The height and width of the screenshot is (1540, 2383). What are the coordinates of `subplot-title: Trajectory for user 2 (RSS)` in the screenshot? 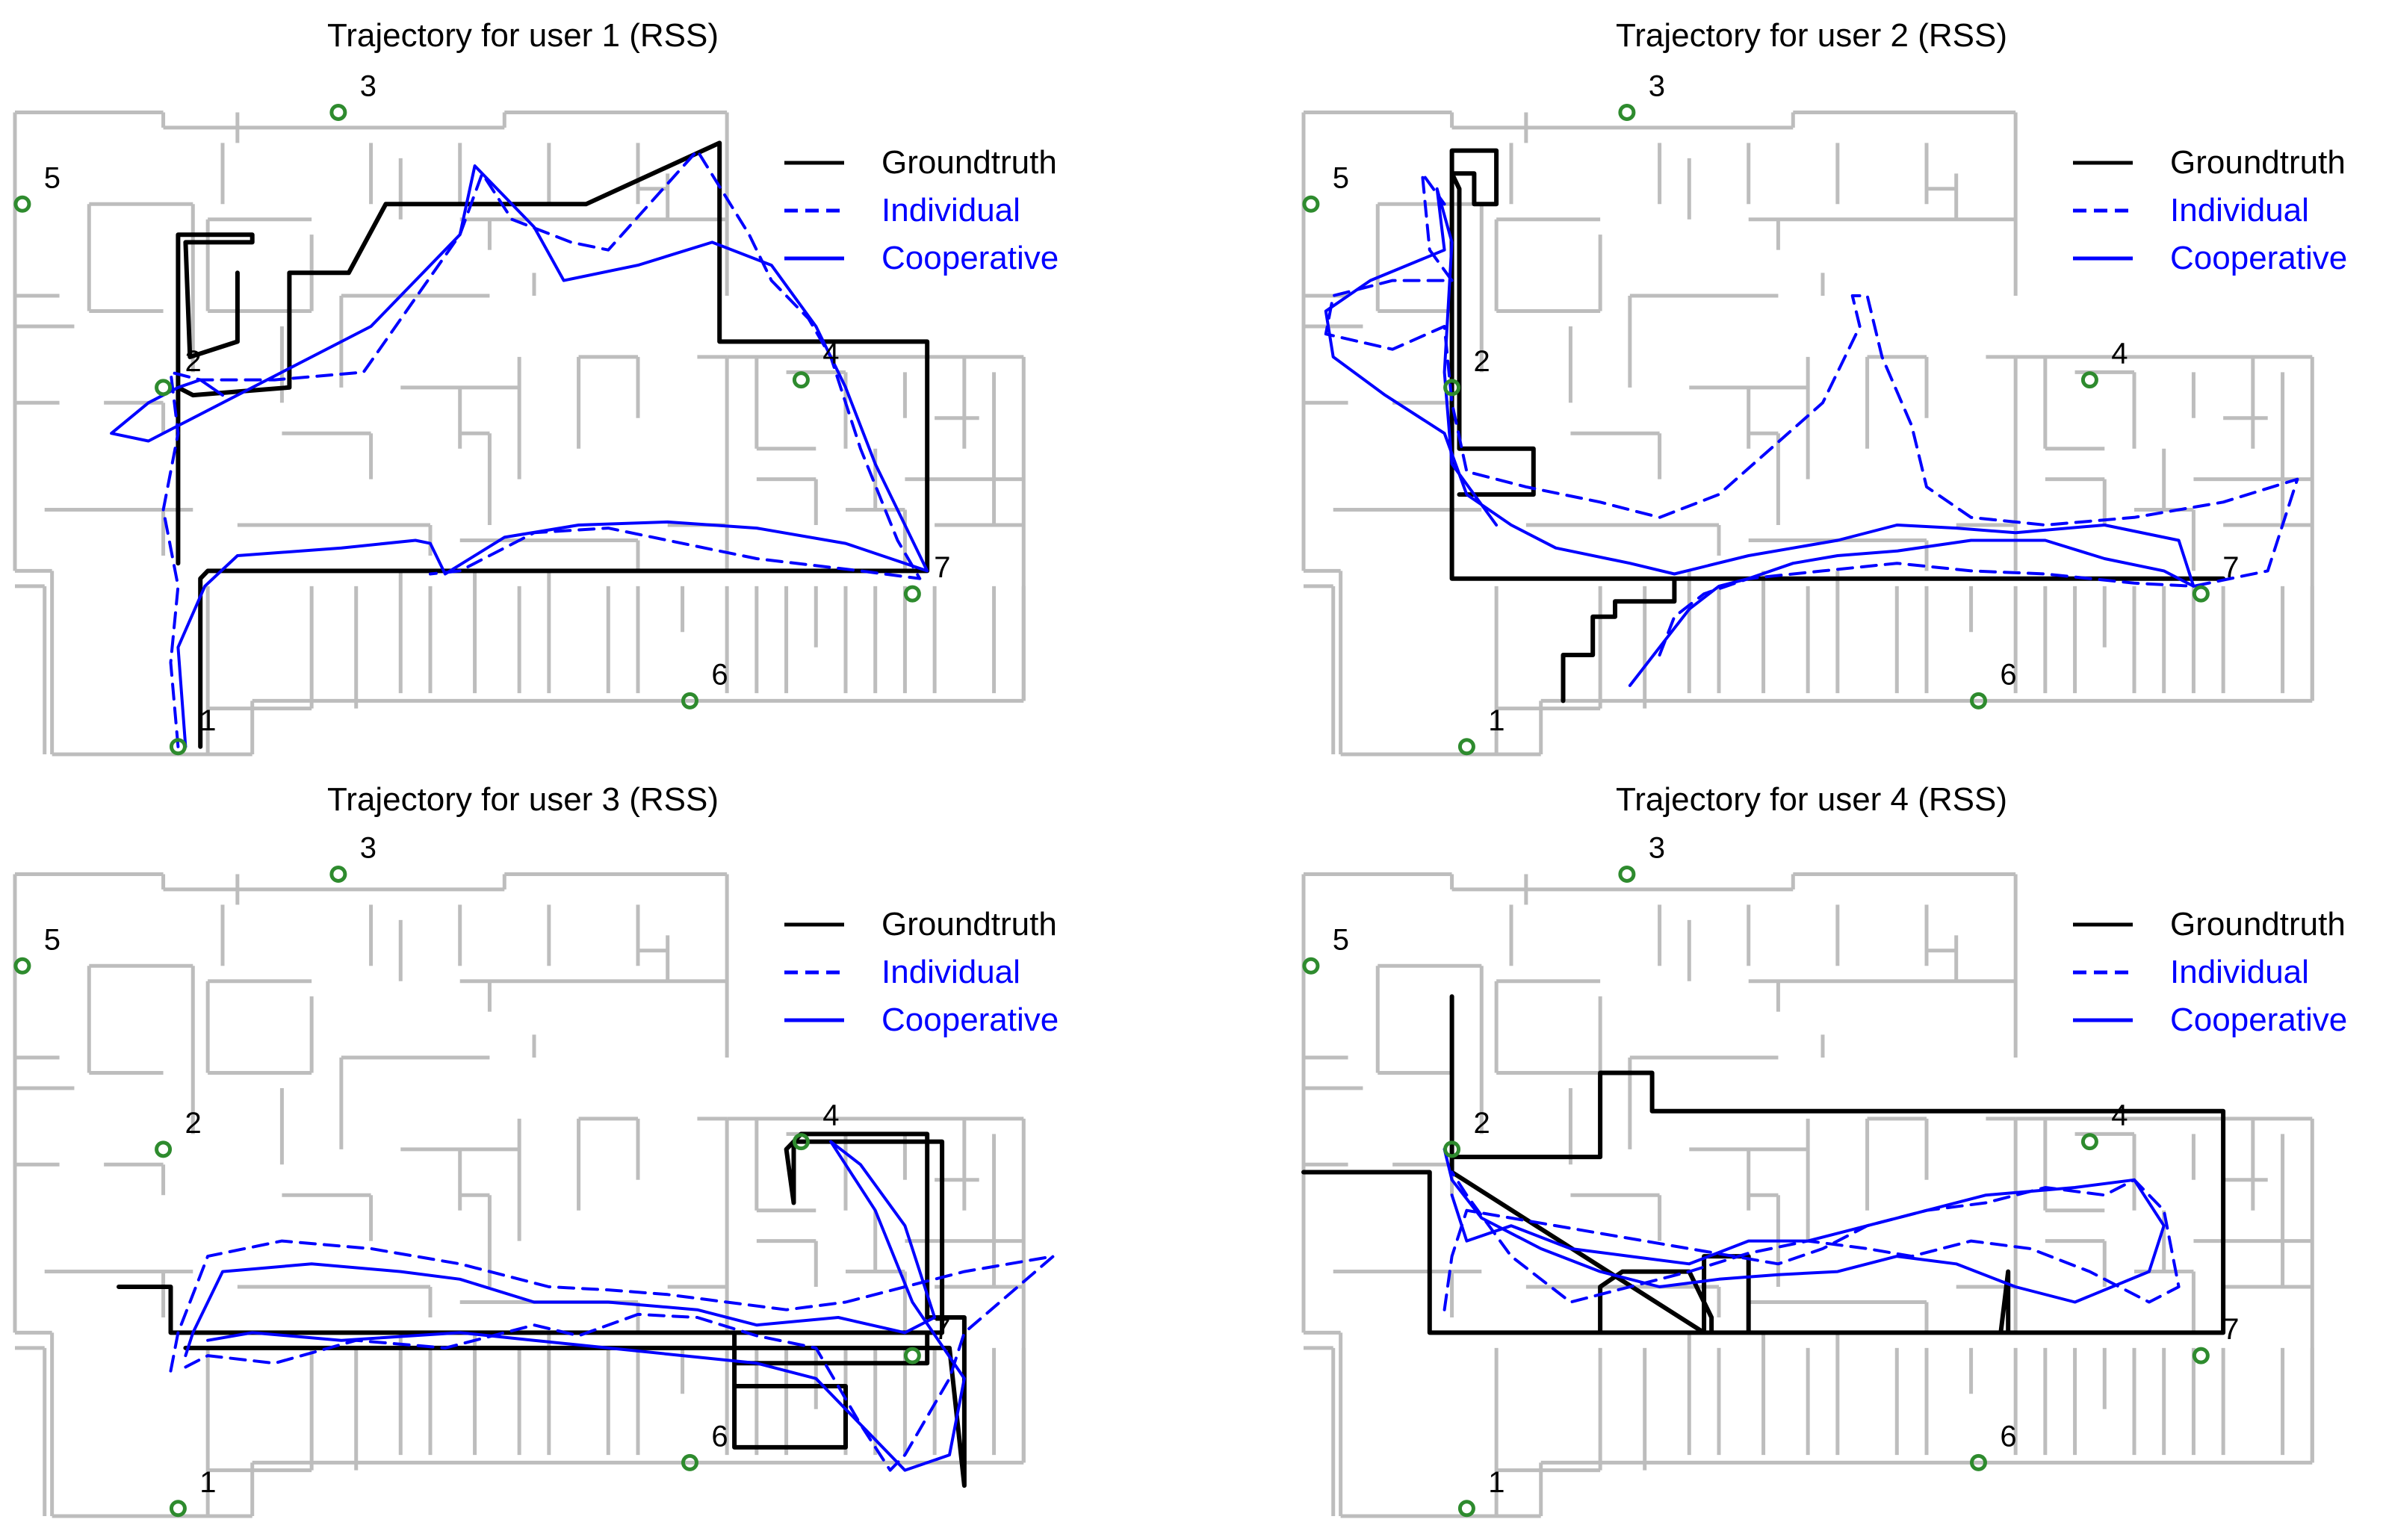 It's located at (1811, 35).